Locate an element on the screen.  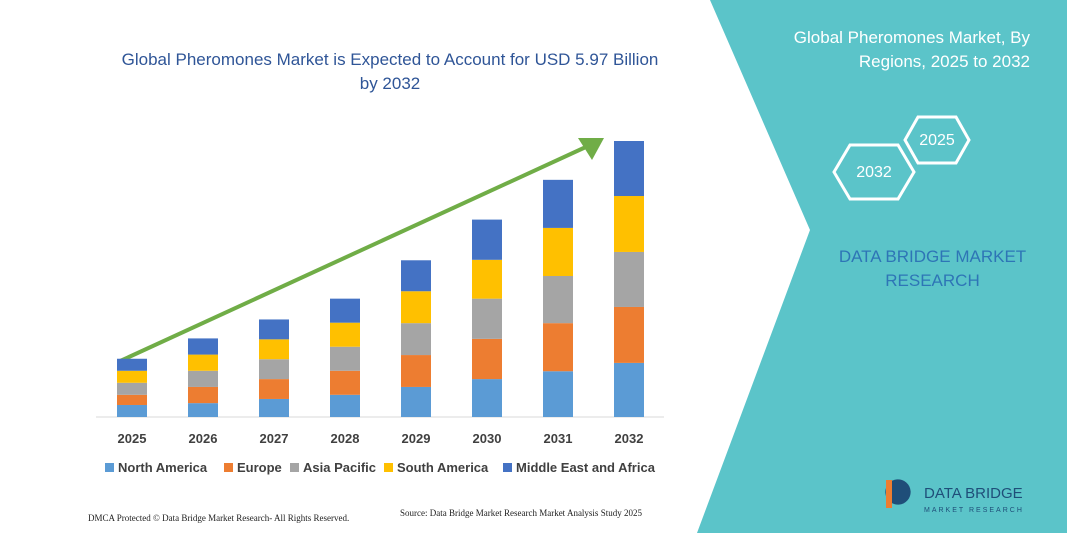
hexagon-label: 2032 is located at coordinates (874, 172).